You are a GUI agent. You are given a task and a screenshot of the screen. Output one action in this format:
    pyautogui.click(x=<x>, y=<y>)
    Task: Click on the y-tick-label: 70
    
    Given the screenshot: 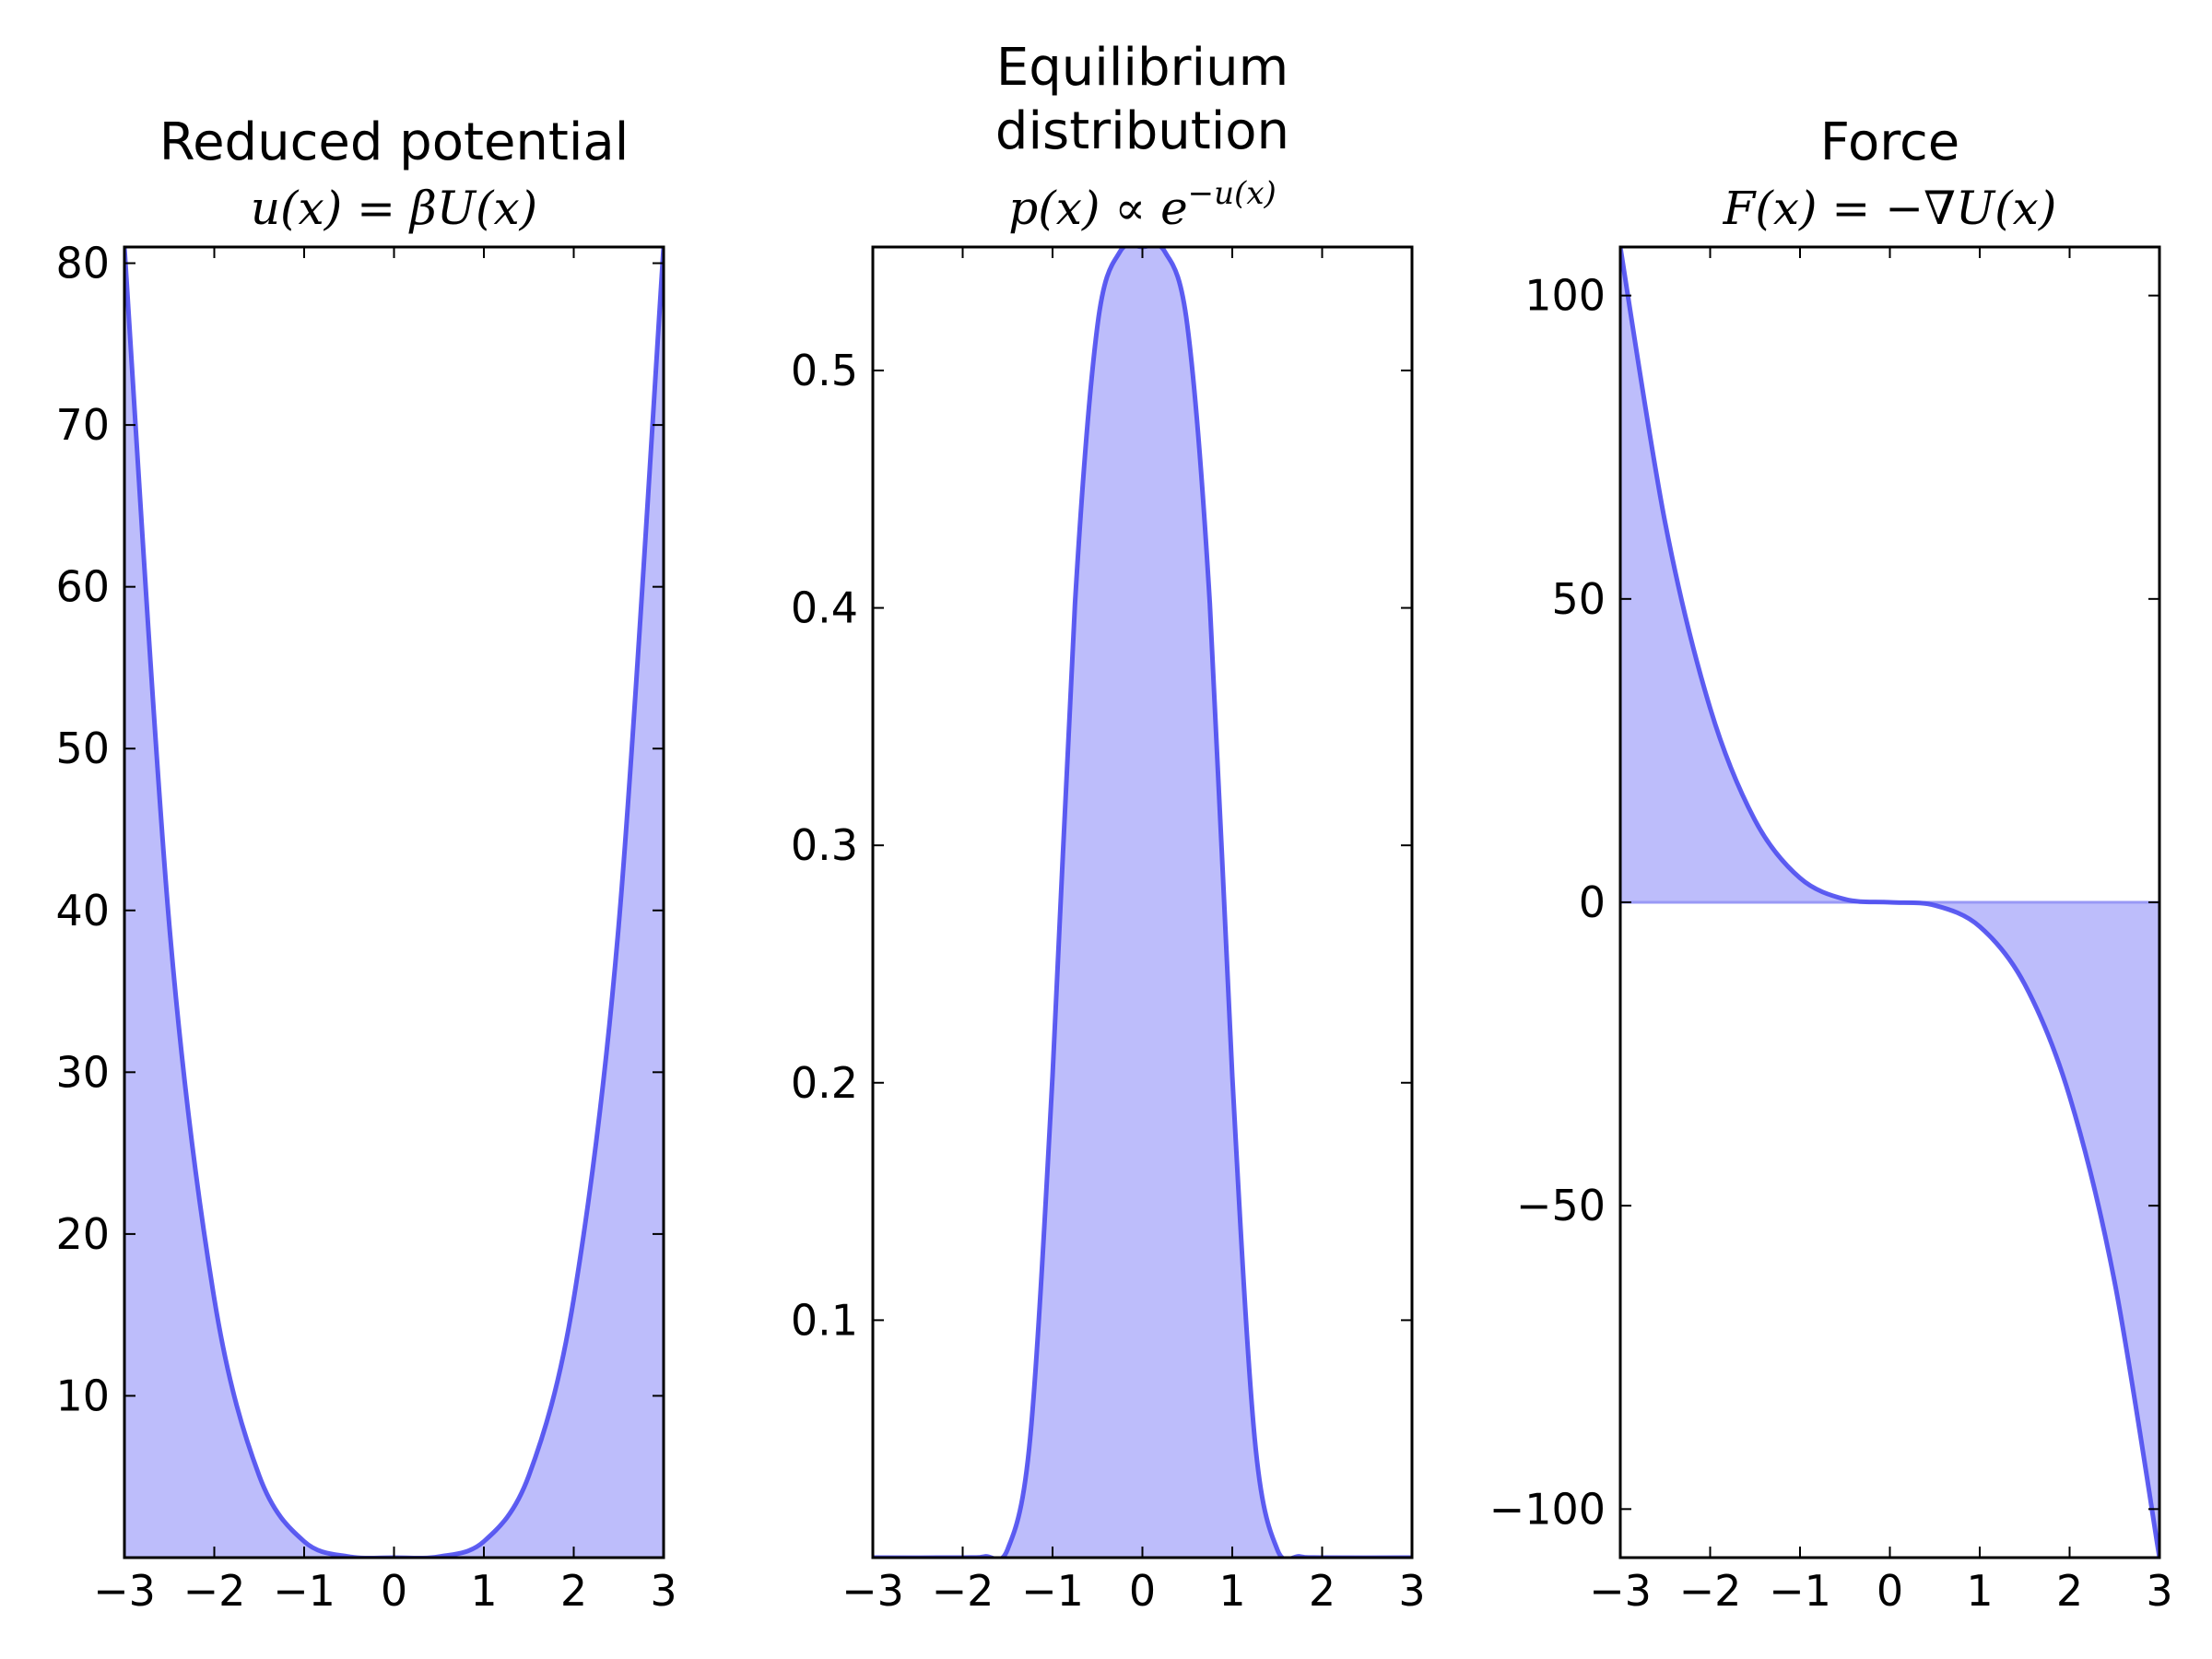 What is the action you would take?
    pyautogui.click(x=82, y=425)
    